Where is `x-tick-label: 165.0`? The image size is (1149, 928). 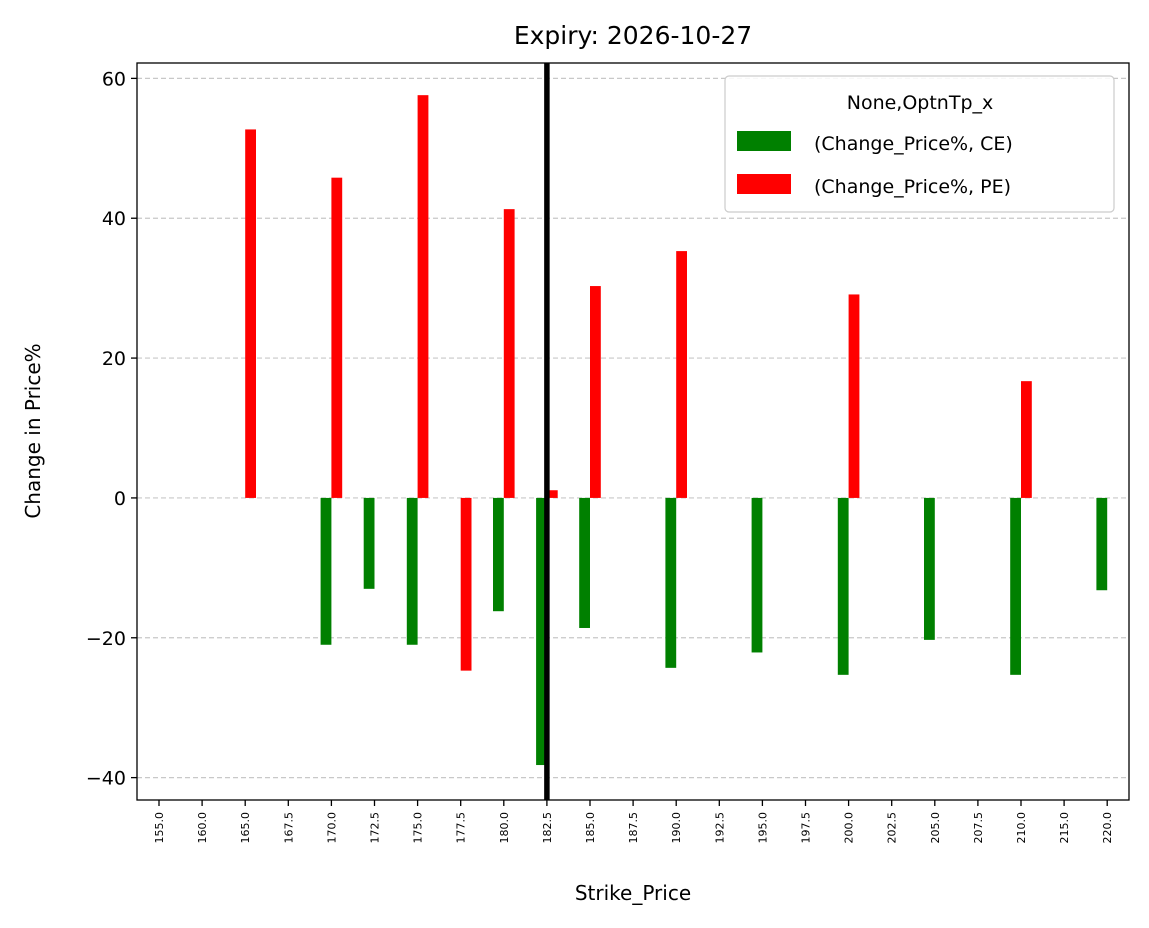 x-tick-label: 165.0 is located at coordinates (245, 828).